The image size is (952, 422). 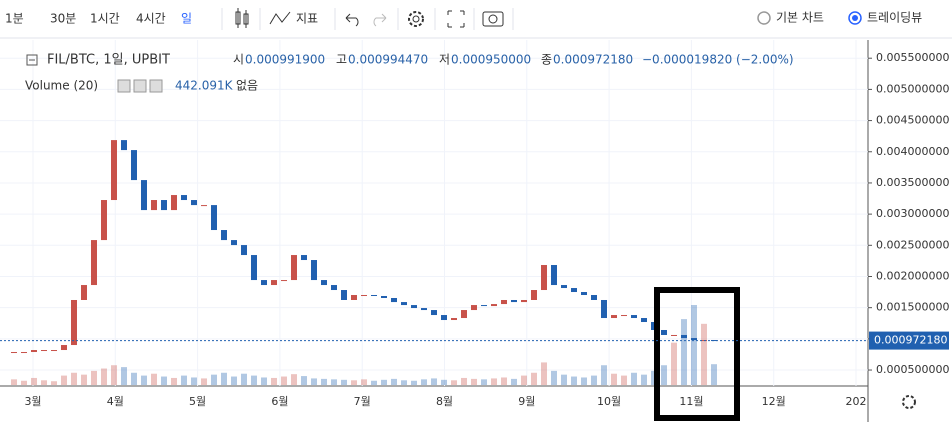 I want to click on y-tick-label: 0.004500000, so click(x=912, y=120).